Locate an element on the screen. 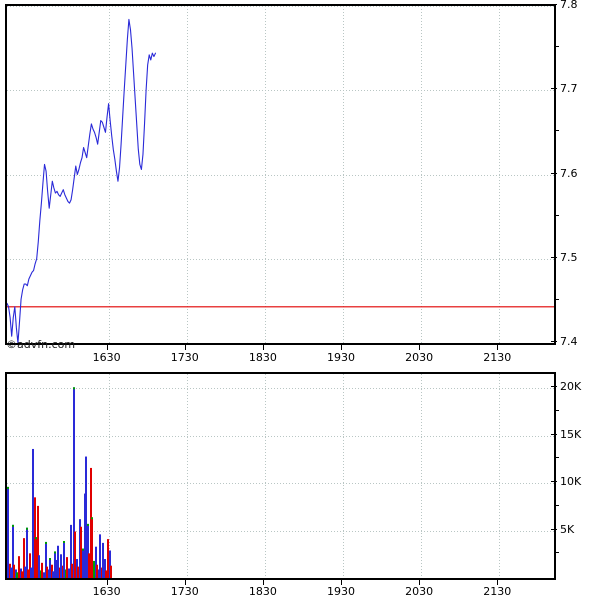  volume-y-tick-label: 15K is located at coordinates (571, 434).